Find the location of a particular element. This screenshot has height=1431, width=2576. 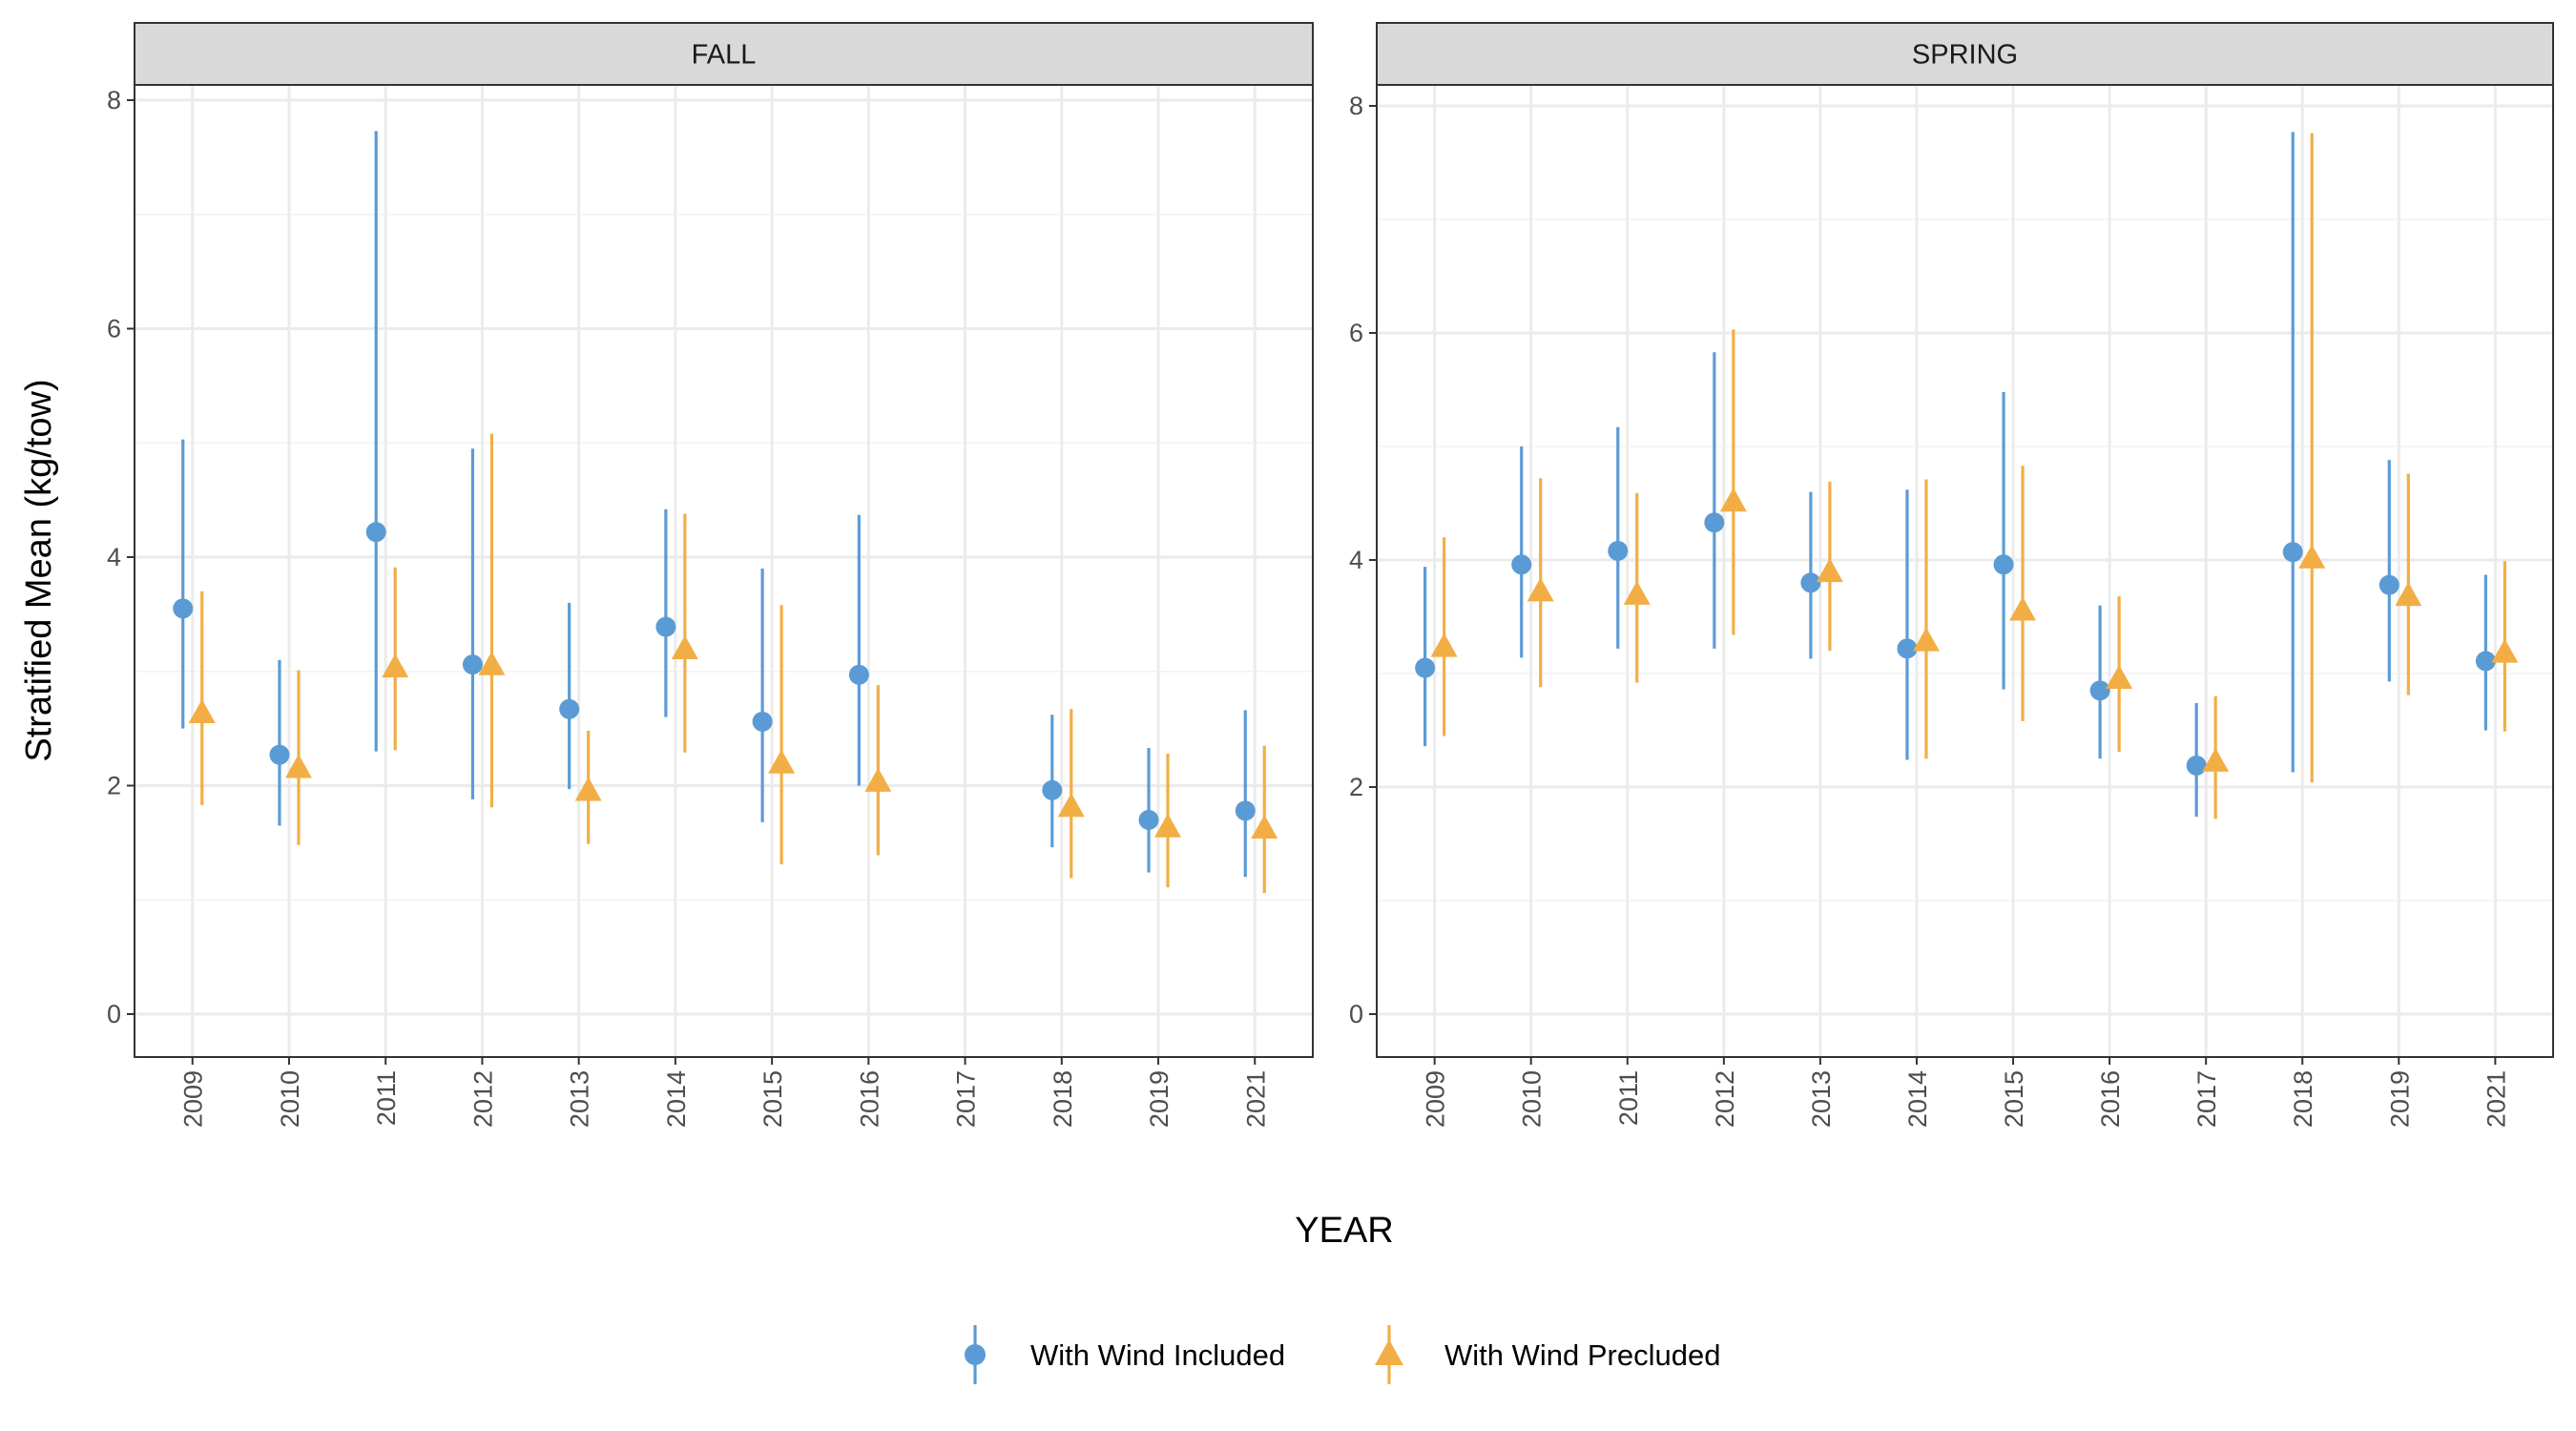

y-axis-title: Stratified Mean (kg/tow) is located at coordinates (39, 570).